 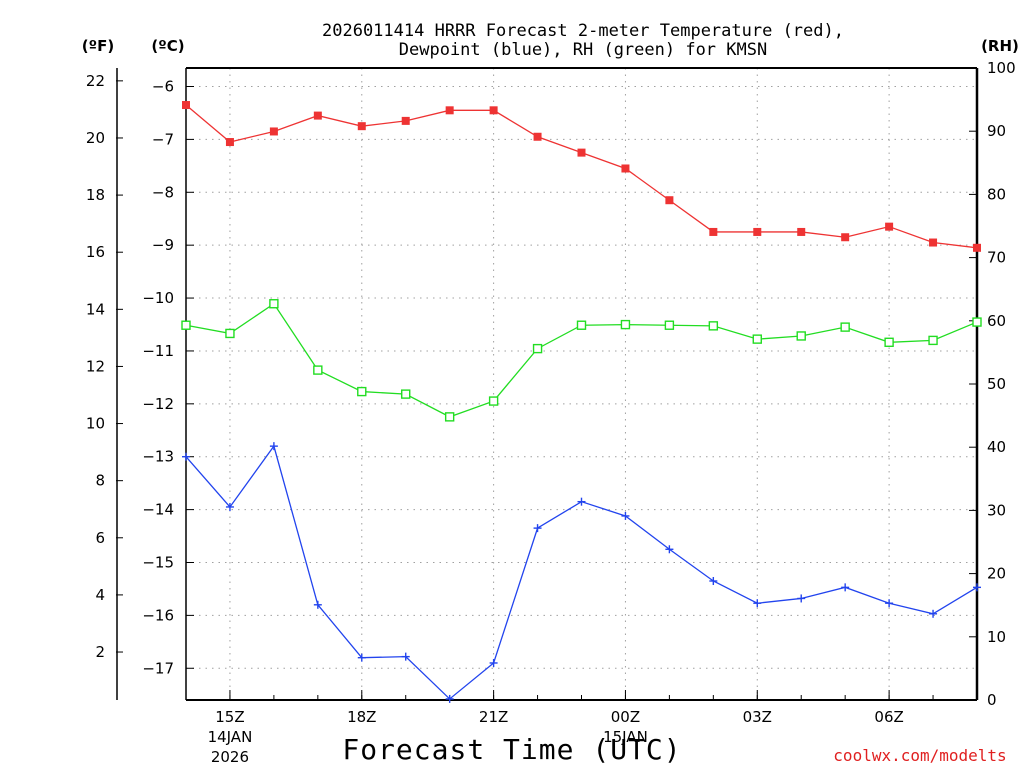 What do you see at coordinates (996, 321) in the screenshot?
I see `rh-tick-label: 60` at bounding box center [996, 321].